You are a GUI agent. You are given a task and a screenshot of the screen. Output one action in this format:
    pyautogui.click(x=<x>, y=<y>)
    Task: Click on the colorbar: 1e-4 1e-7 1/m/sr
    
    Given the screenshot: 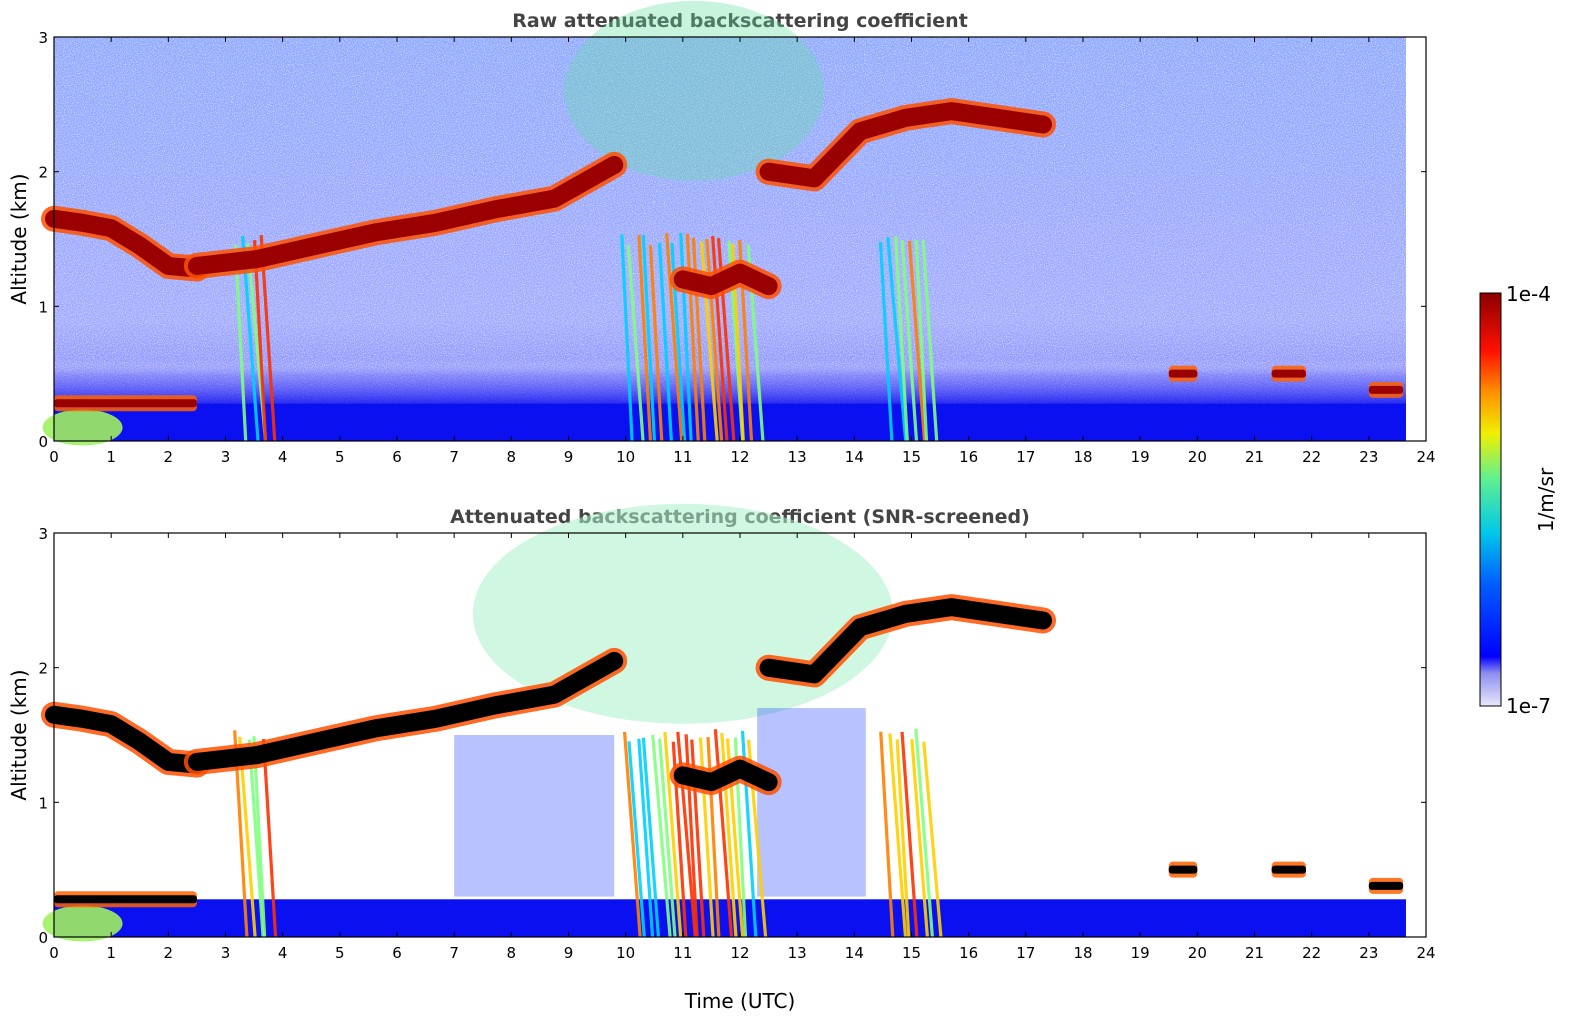 What is the action you would take?
    pyautogui.click(x=1518, y=500)
    